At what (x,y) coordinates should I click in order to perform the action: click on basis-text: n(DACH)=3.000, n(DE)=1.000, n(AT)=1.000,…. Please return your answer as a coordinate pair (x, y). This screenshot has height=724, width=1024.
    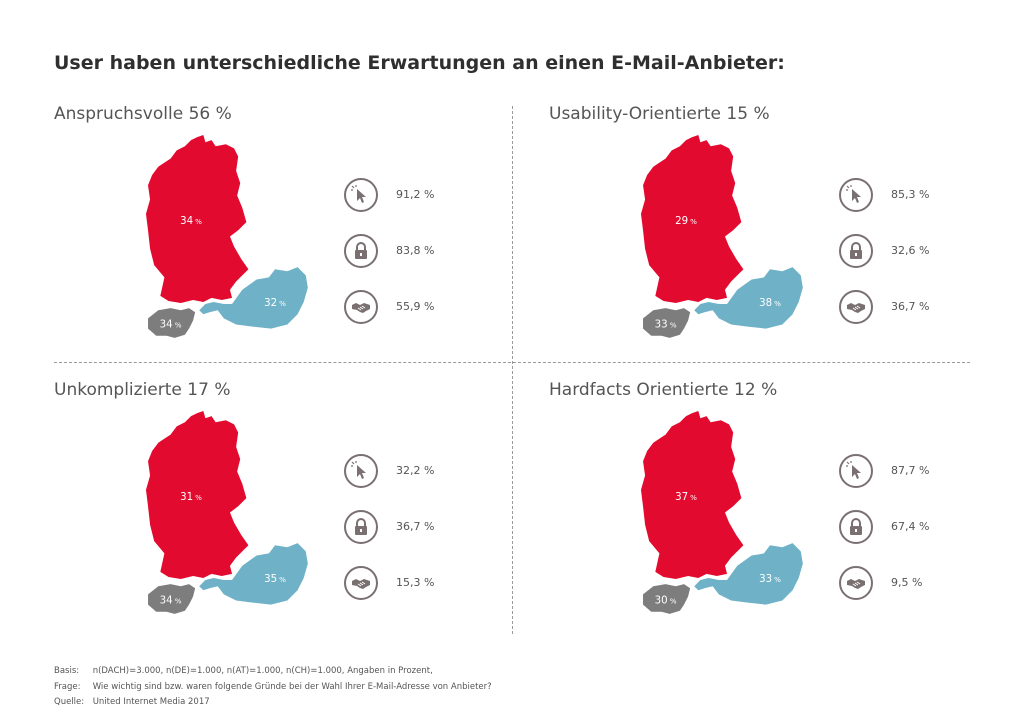
    Looking at the image, I should click on (262, 671).